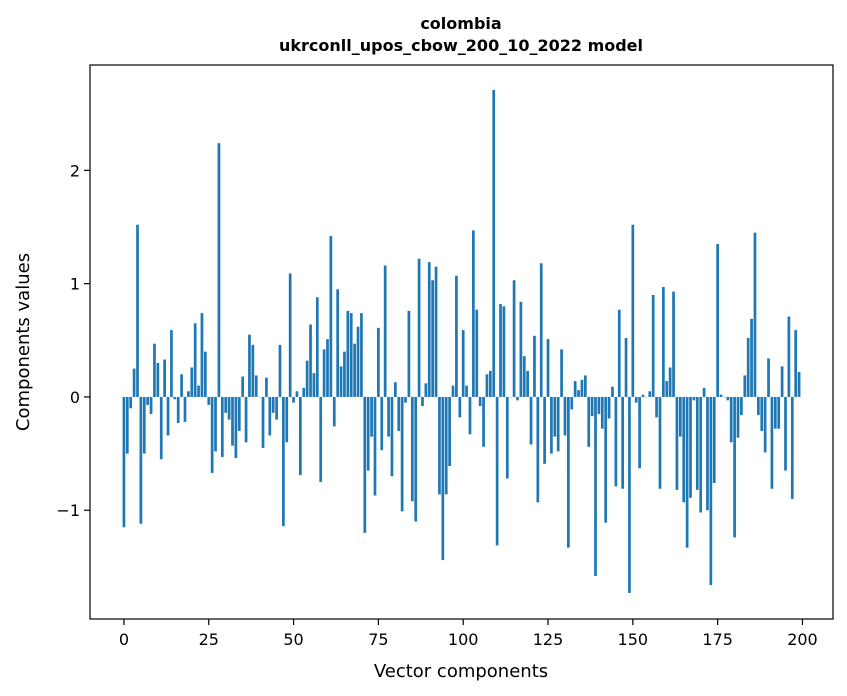  I want to click on x-tick-label: 125, so click(548, 639).